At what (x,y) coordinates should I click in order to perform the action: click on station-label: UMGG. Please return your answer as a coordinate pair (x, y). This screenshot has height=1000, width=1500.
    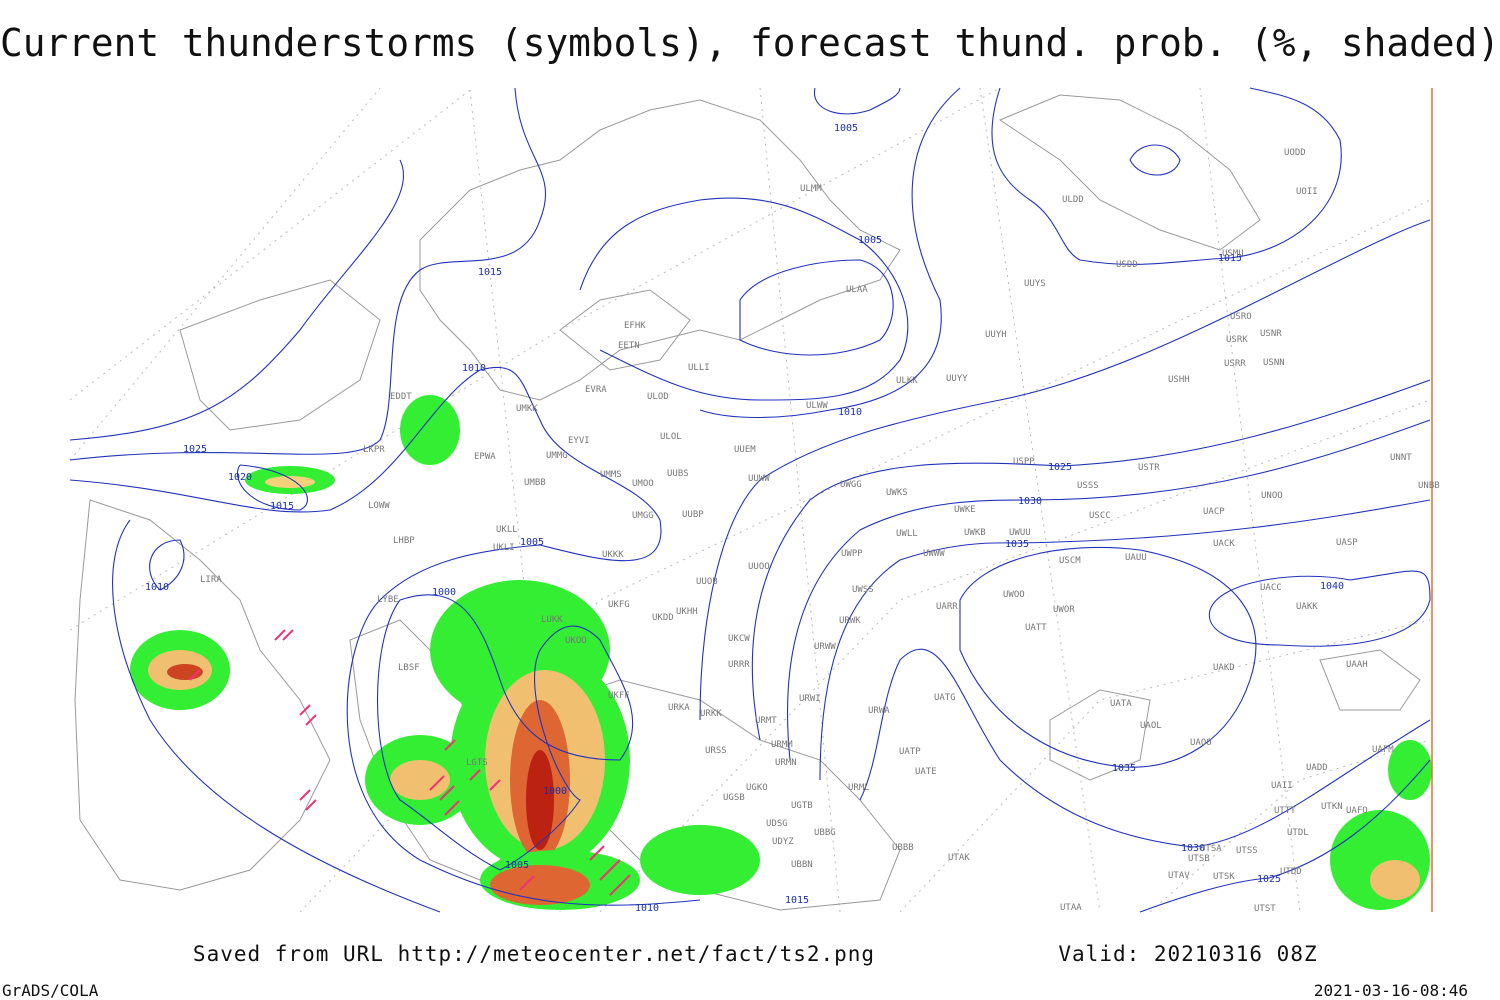
    Looking at the image, I should click on (643, 516).